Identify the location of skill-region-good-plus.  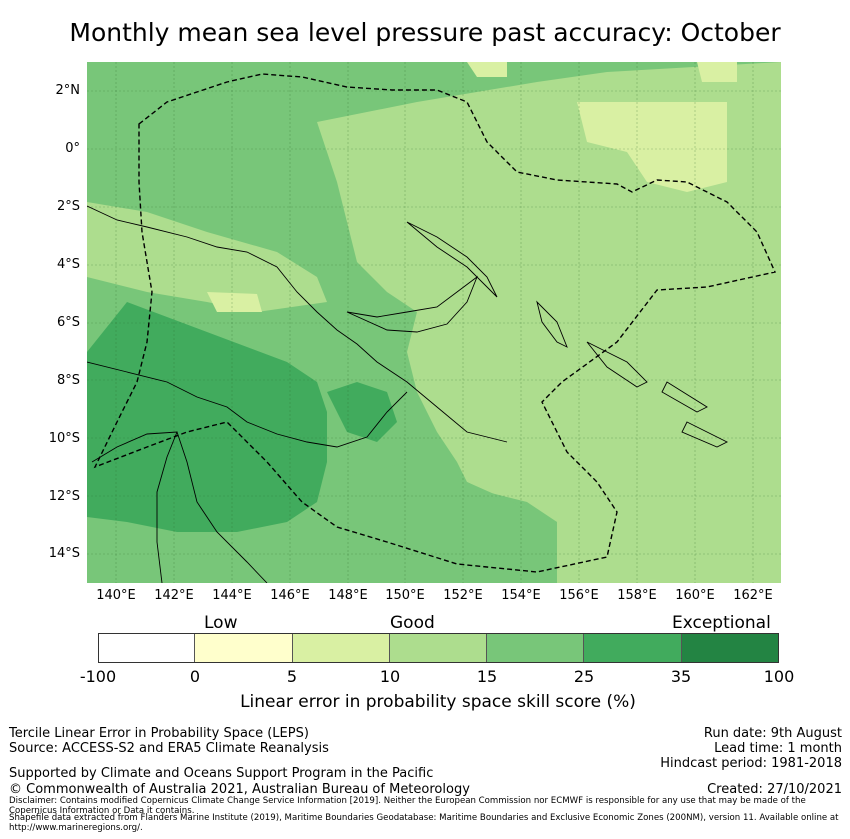
(442, 522).